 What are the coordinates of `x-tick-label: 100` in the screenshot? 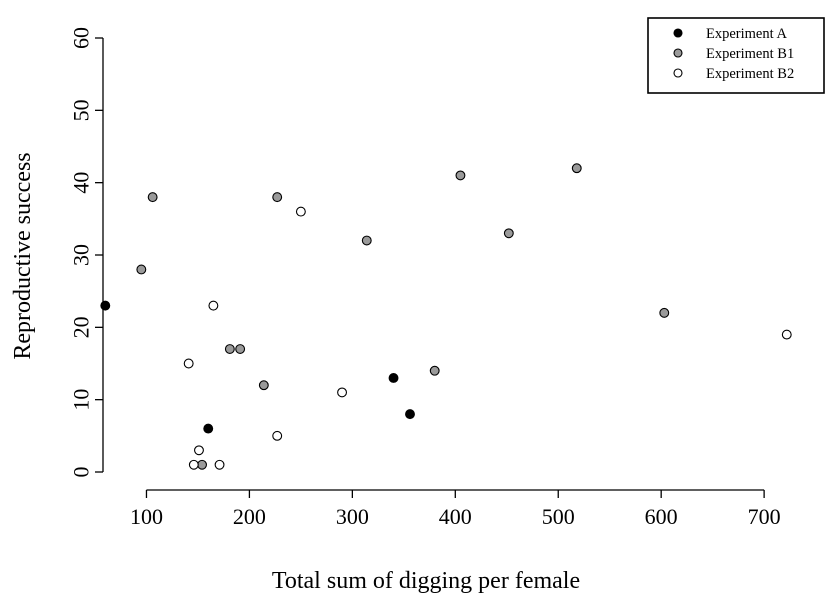 It's located at (146, 516).